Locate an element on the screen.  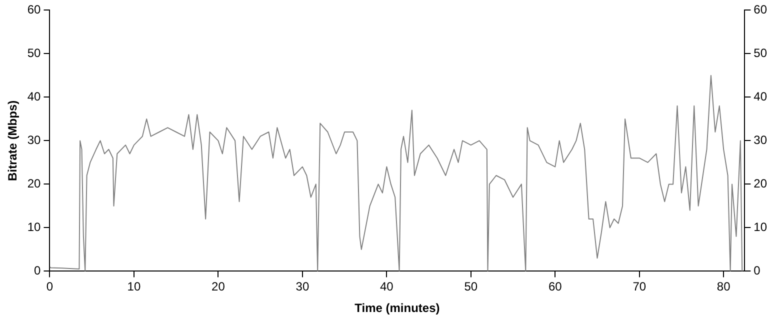
y2-tick-label: 40 is located at coordinates (761, 97).